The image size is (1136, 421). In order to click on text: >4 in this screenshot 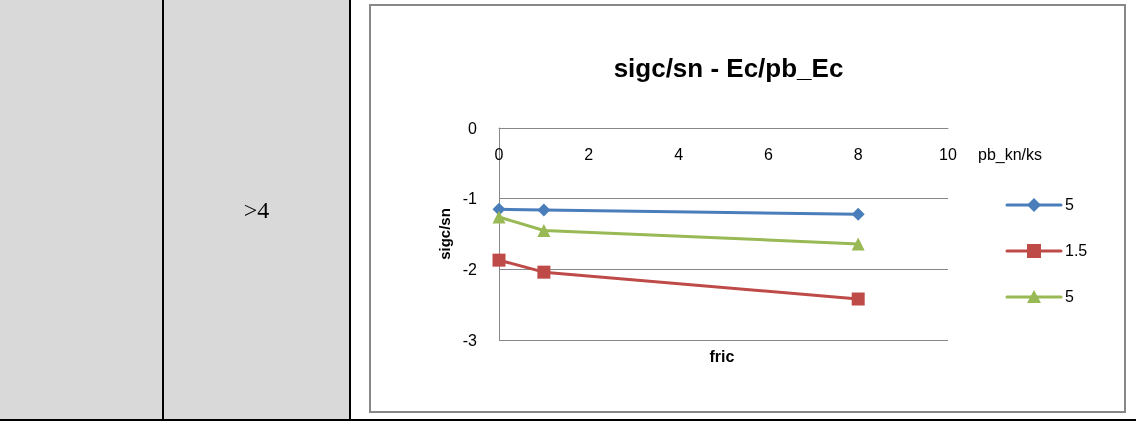, I will do `click(256, 210)`.